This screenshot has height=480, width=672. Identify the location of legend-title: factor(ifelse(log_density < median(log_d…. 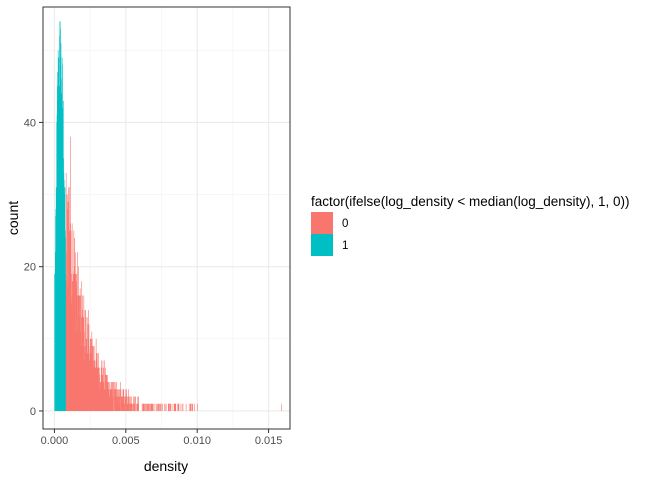
(470, 201).